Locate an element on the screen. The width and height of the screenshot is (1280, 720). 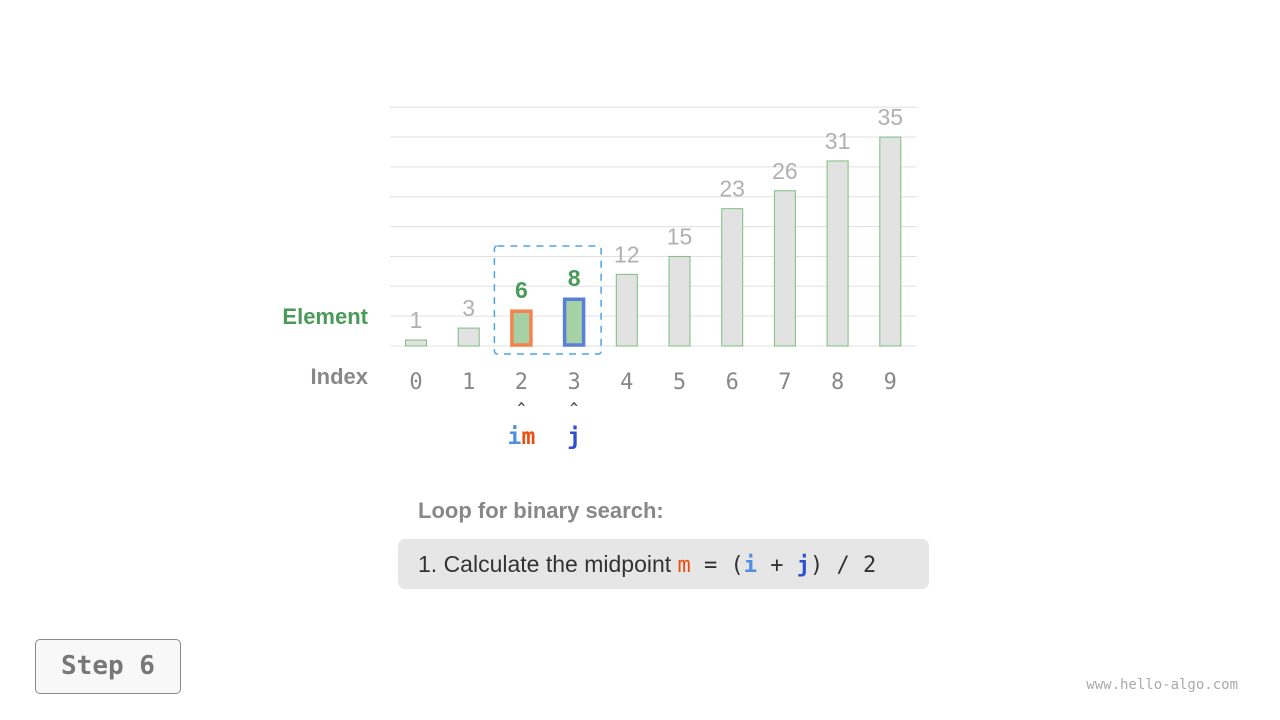
pointer-i-label: i is located at coordinates (514, 437).